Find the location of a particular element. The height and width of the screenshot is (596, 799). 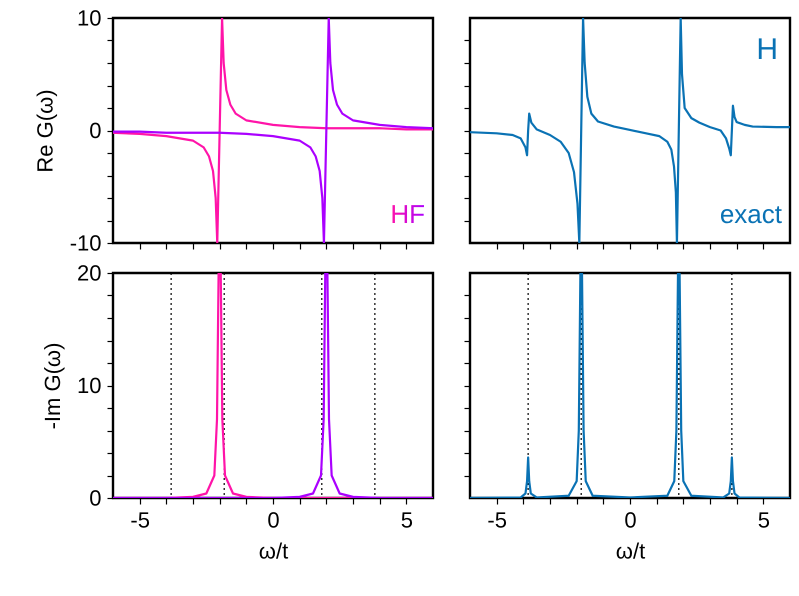

y-tick-label: -10 is located at coordinates (86, 243).